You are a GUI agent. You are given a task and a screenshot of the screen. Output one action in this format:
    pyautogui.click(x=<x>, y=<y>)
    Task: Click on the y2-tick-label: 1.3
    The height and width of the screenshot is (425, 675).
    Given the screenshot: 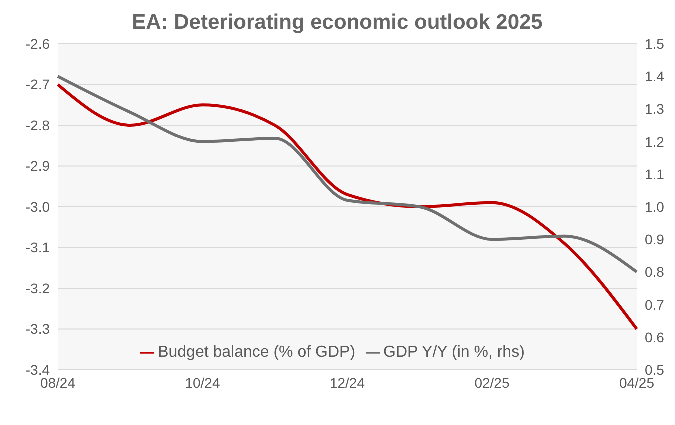 What is the action you would take?
    pyautogui.click(x=655, y=109)
    